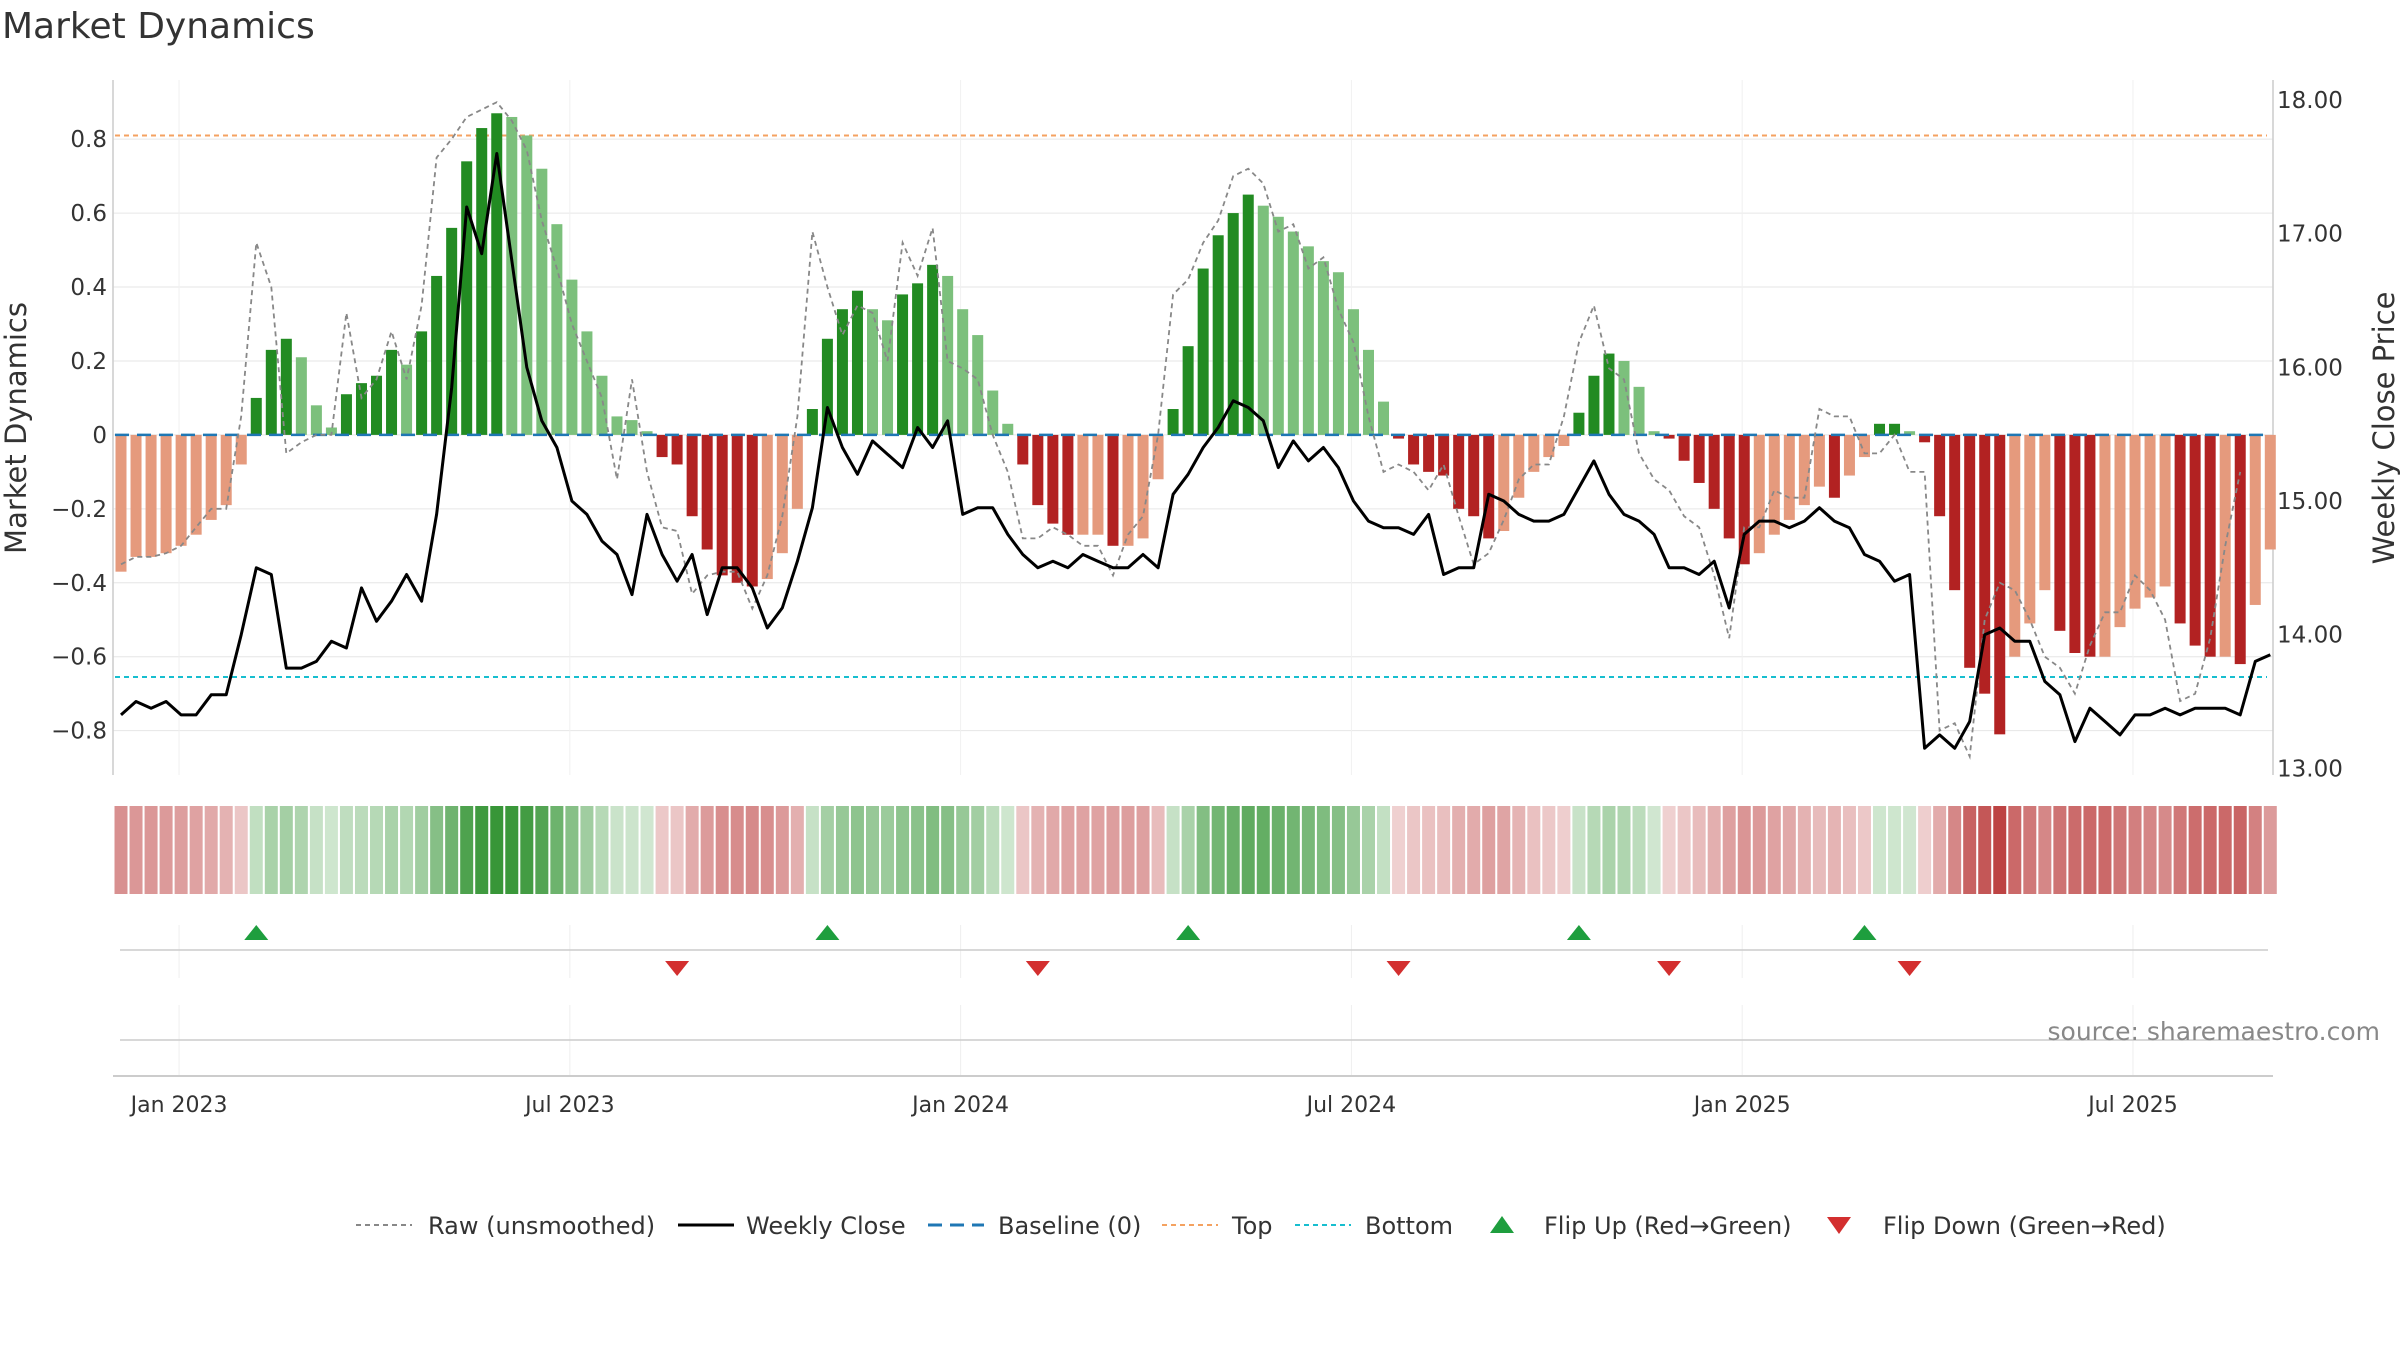 The image size is (2400, 1350). Describe the element at coordinates (79, 658) in the screenshot. I see `y-tick-label-left: −0.6` at that location.